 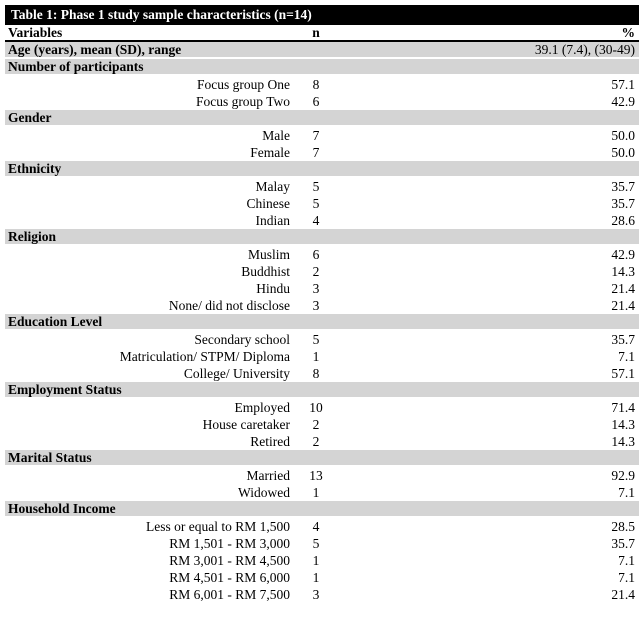 I want to click on section-row: Gender, so click(x=322, y=118).